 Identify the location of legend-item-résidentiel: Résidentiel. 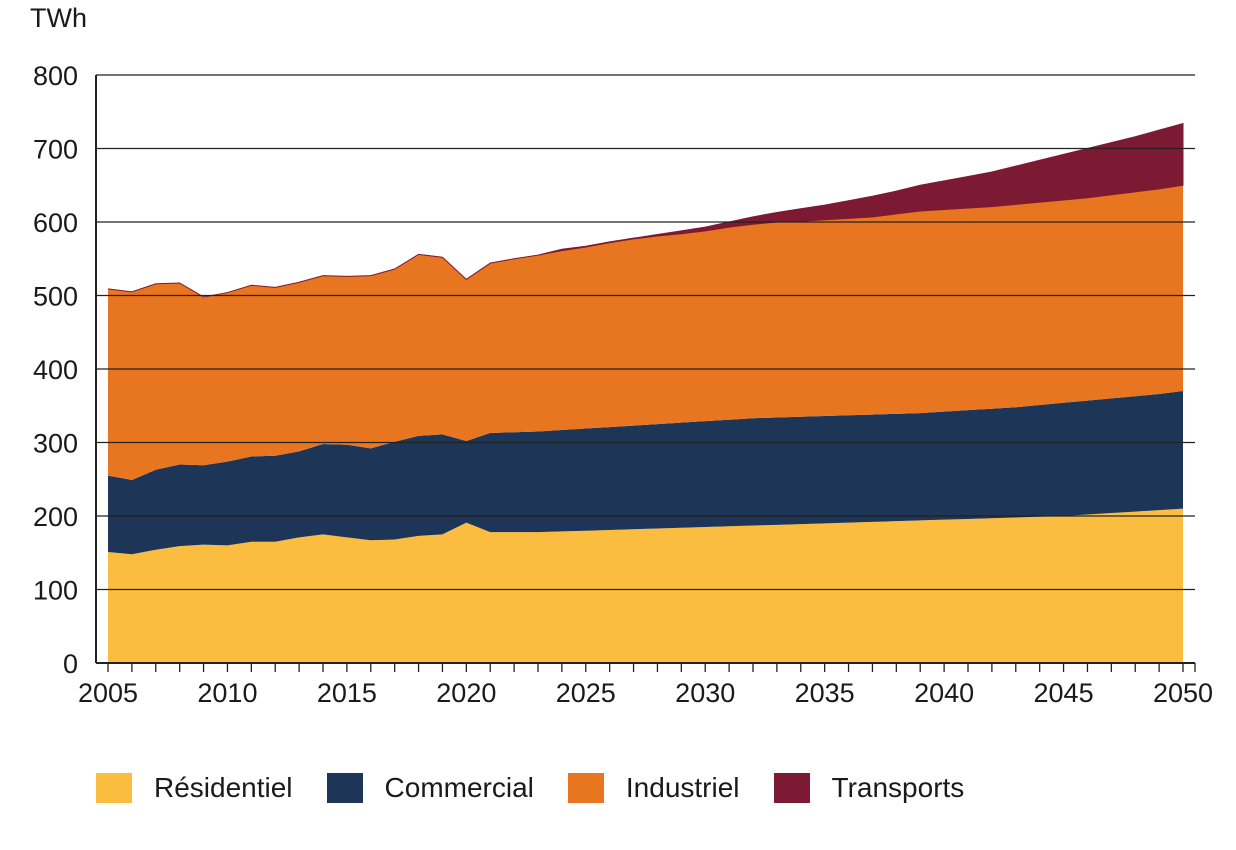
(194, 788).